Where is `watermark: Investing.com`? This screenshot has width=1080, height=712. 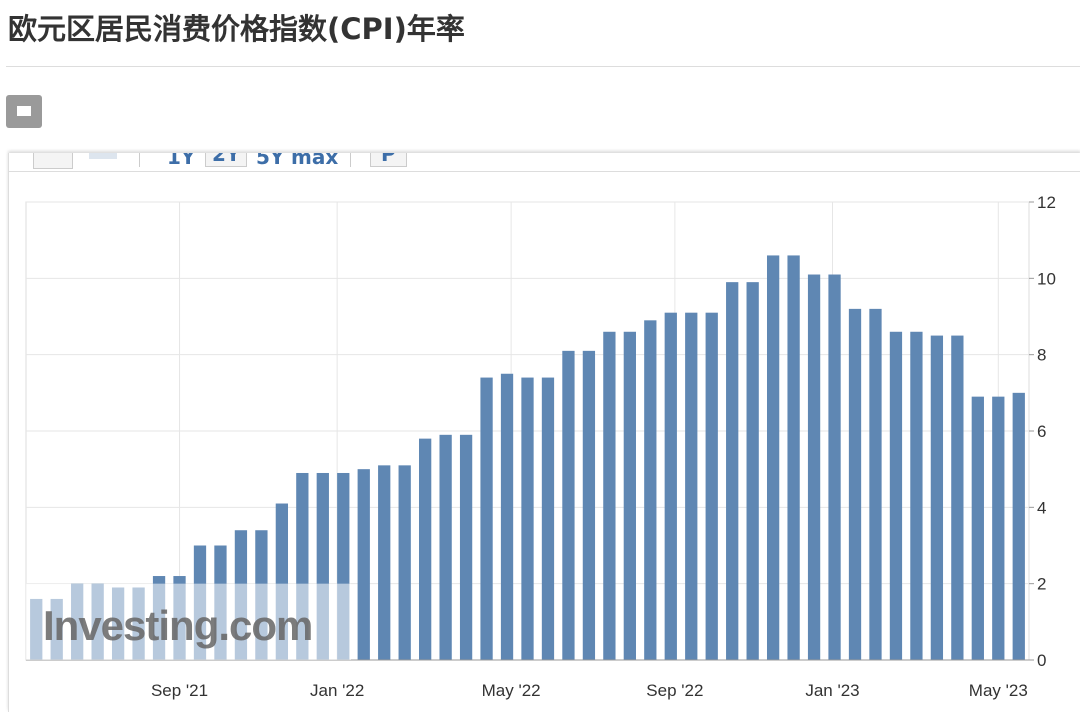 watermark: Investing.com is located at coordinates (177, 625).